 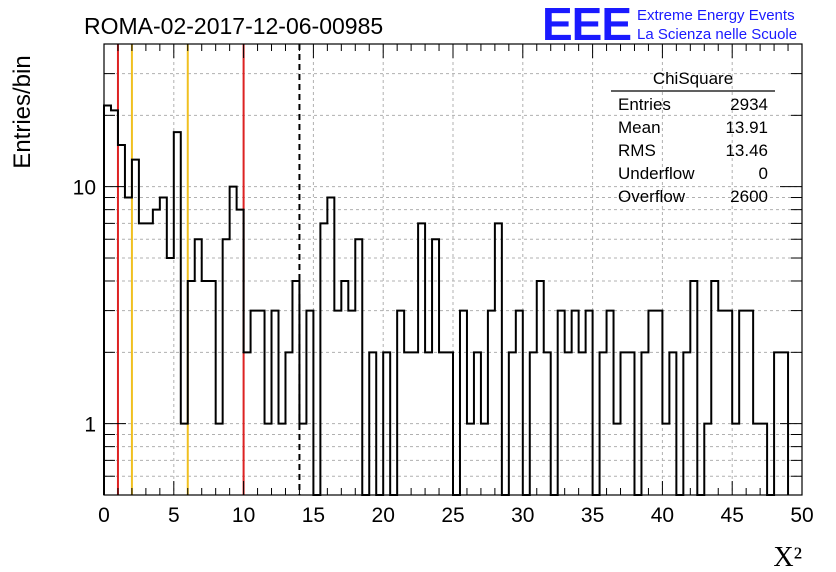 What do you see at coordinates (746, 150) in the screenshot?
I see `stats-value-rms: 13.46` at bounding box center [746, 150].